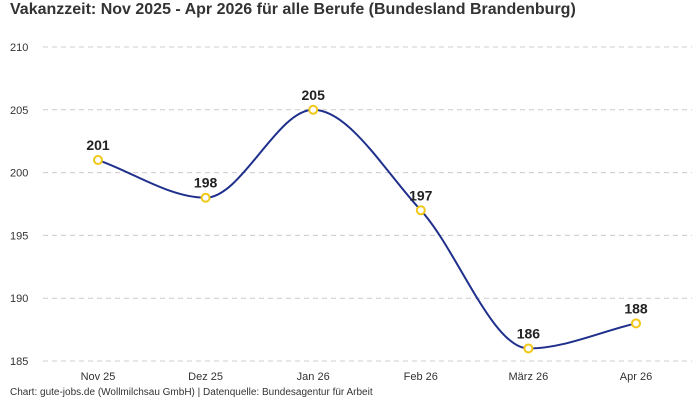 The width and height of the screenshot is (700, 400). I want to click on data-label: 198, so click(206, 183).